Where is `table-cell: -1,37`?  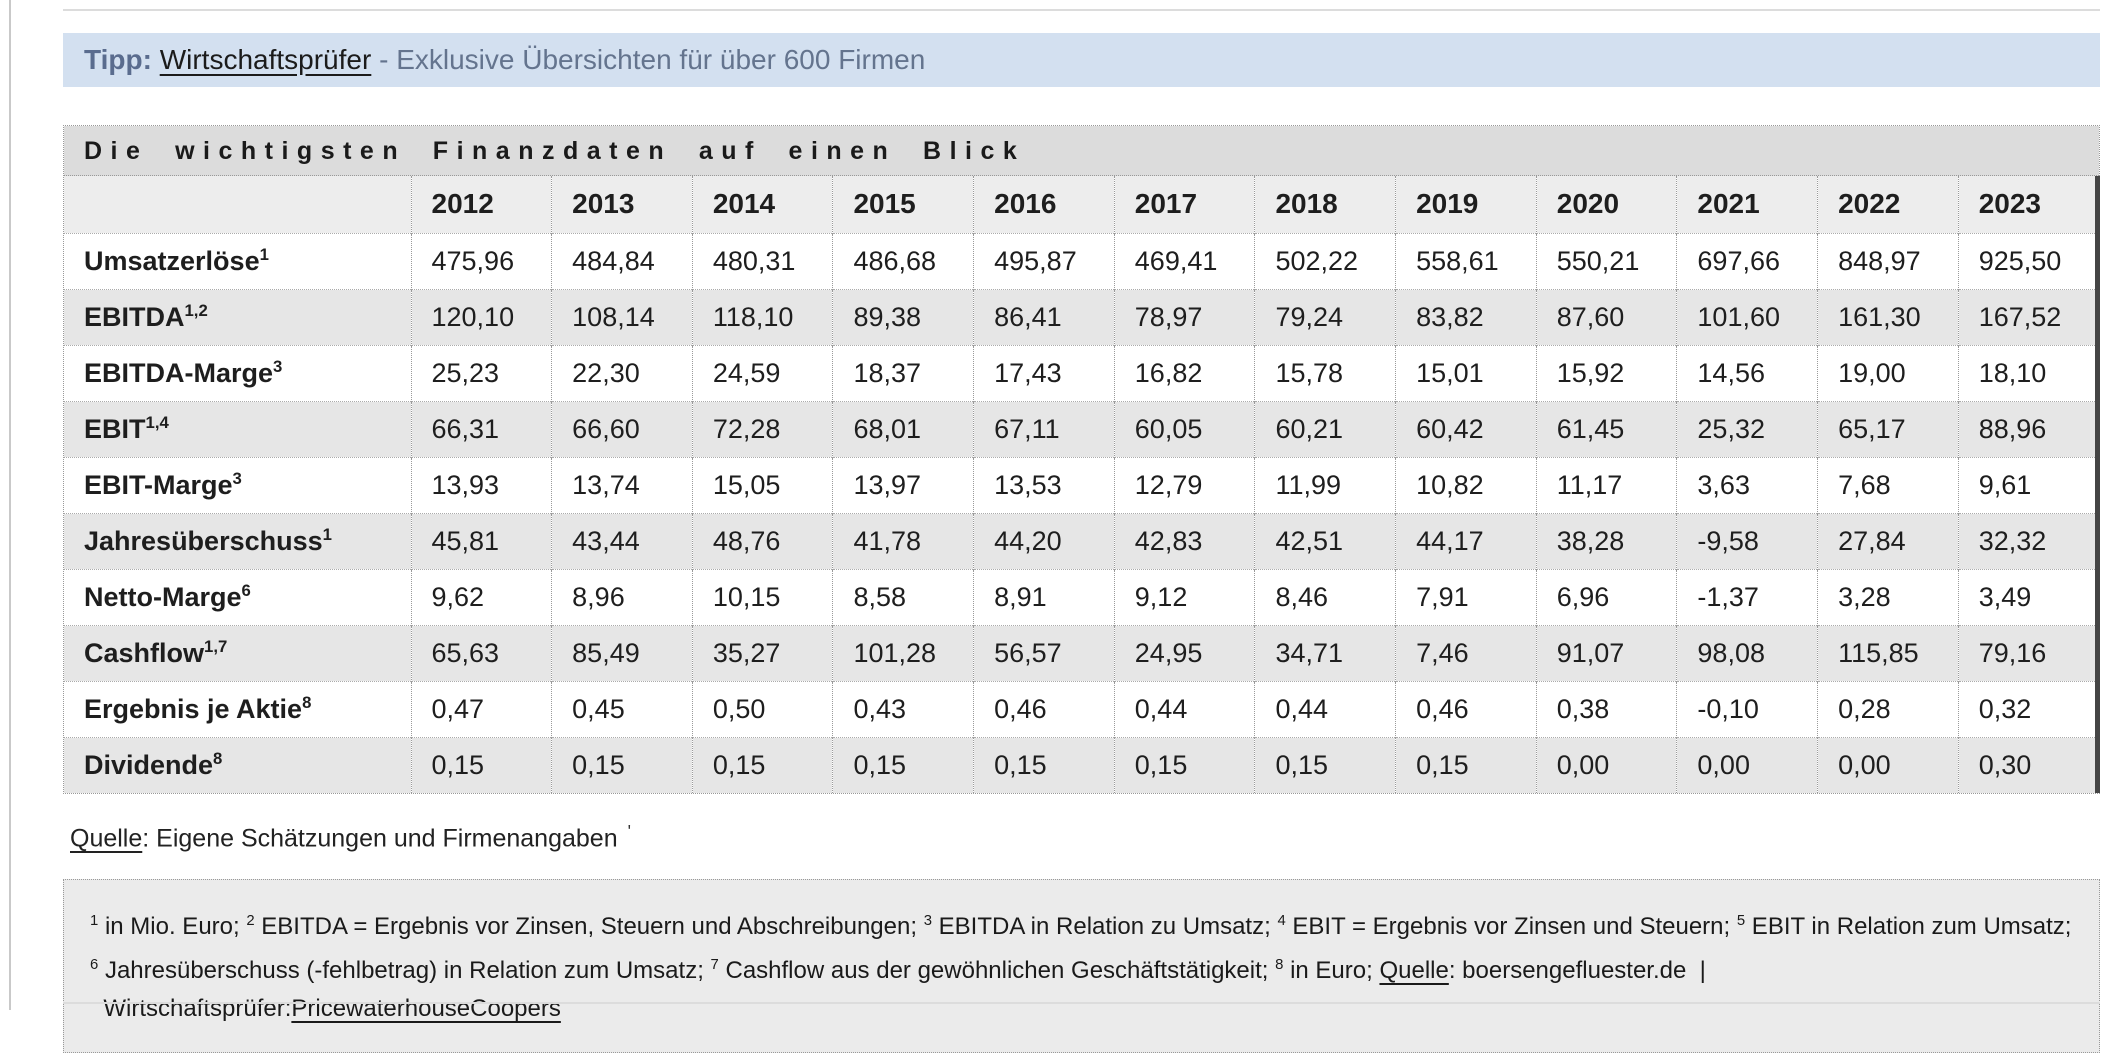
table-cell: -1,37 is located at coordinates (1747, 596).